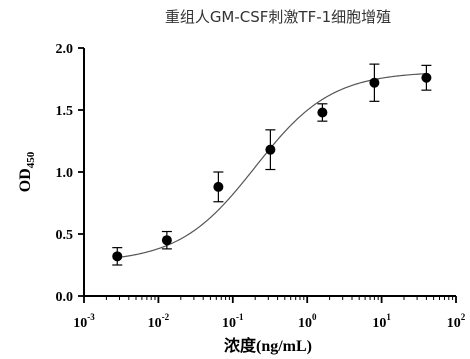  I want to click on y-tick-label: 1.5, so click(65, 111).